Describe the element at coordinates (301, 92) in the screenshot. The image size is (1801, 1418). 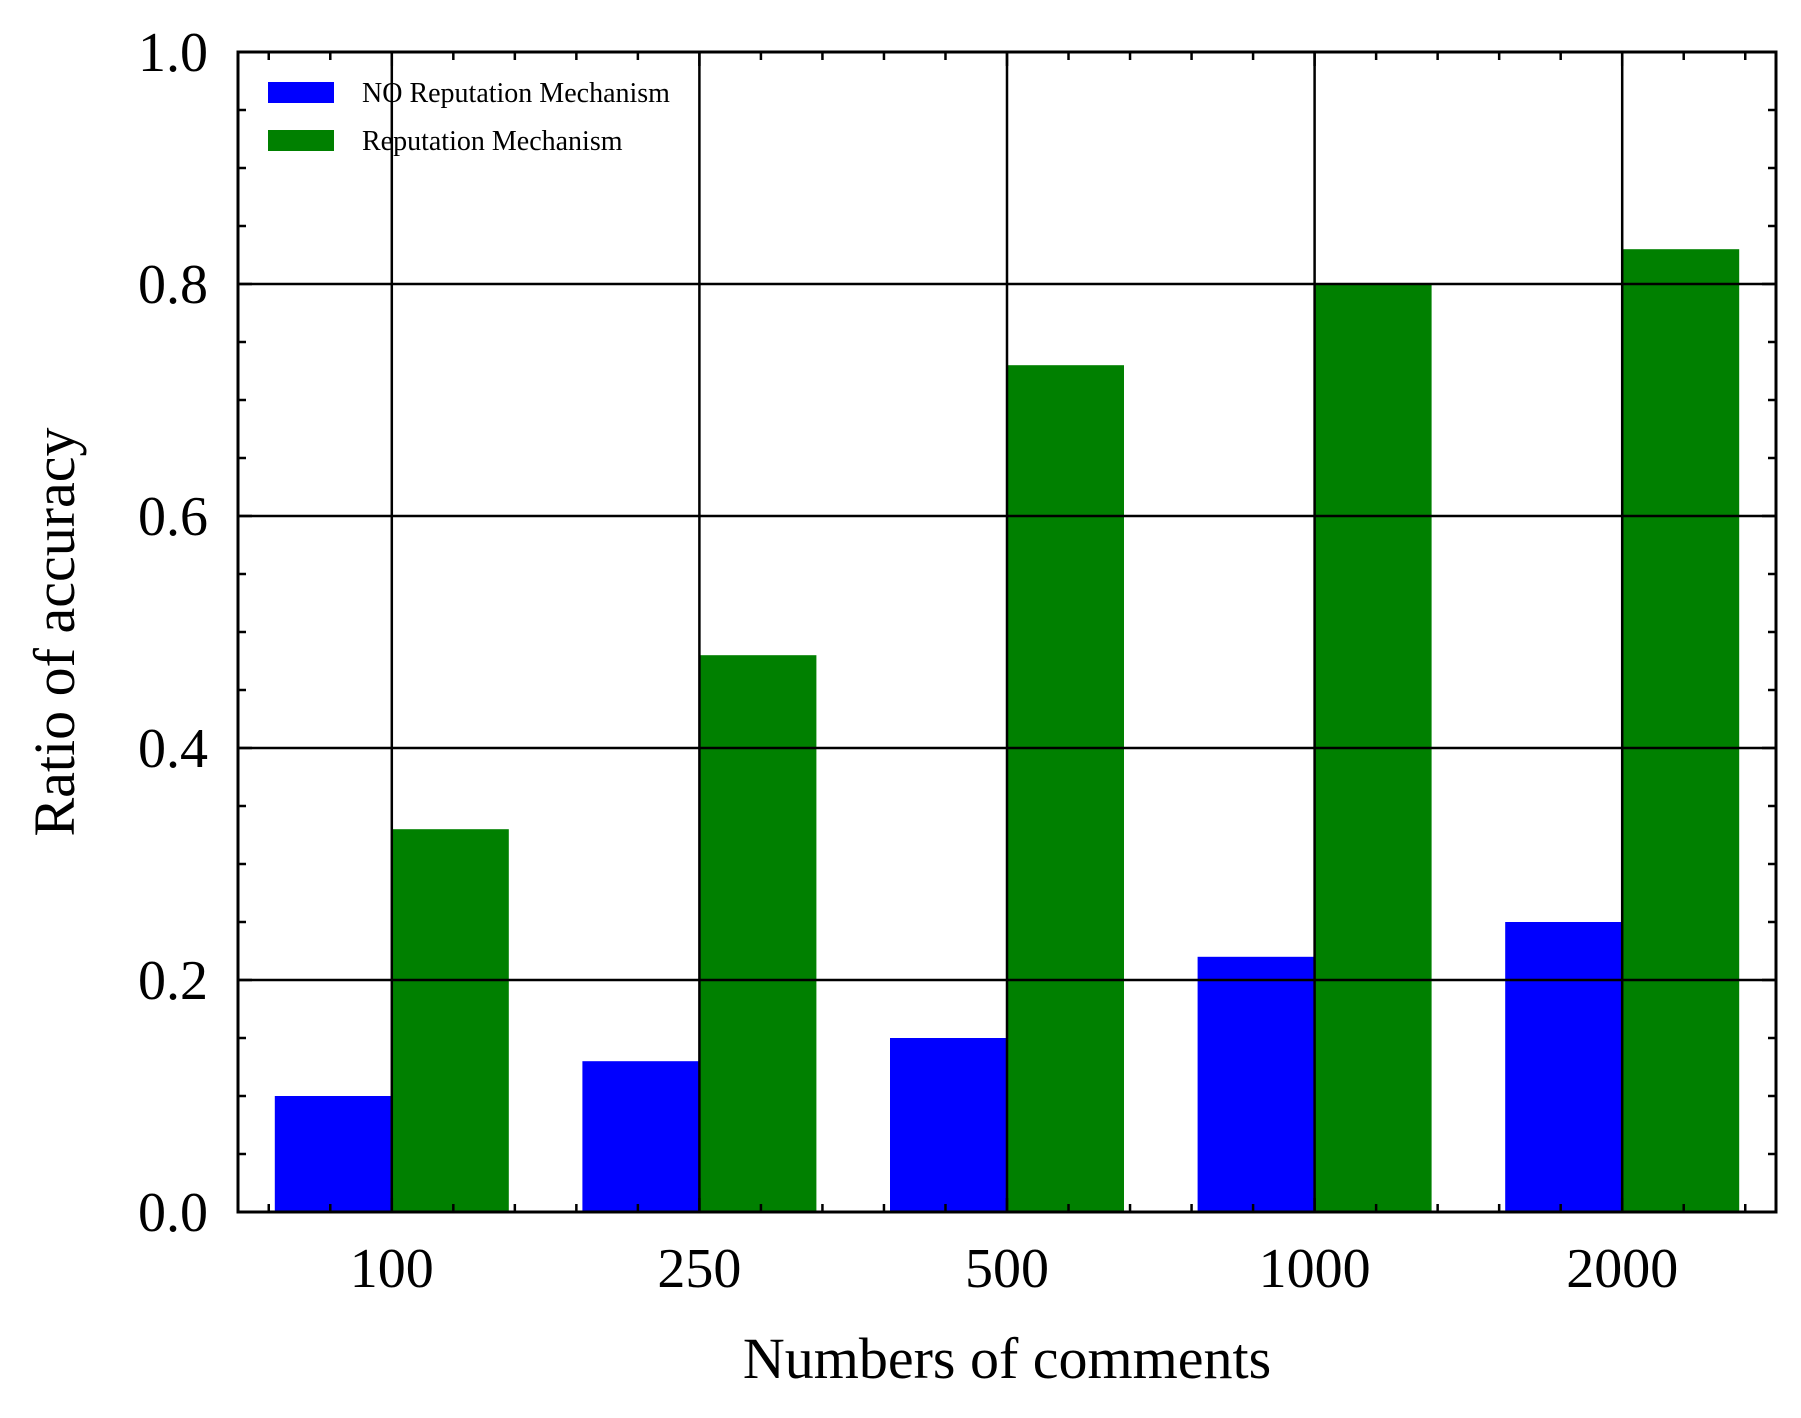
I see `legend-swatch-no-reputation` at that location.